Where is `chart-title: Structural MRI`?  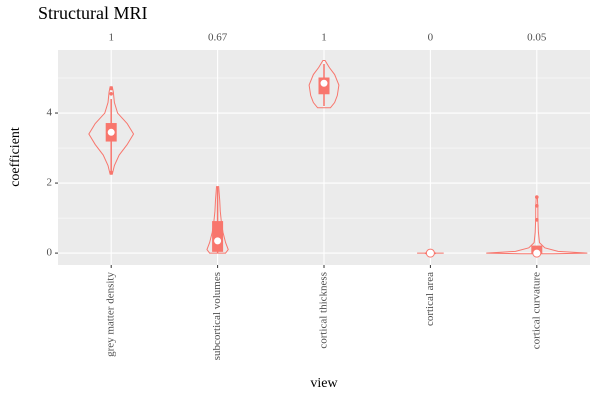
chart-title: Structural MRI is located at coordinates (93, 13).